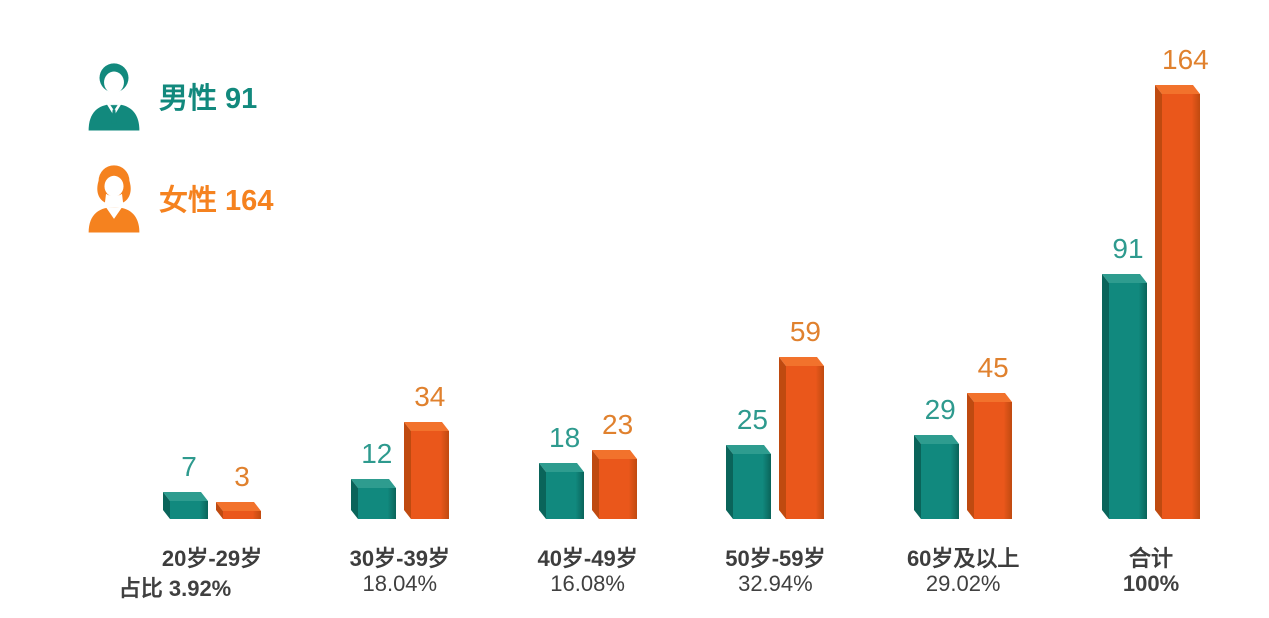 The height and width of the screenshot is (618, 1269). Describe the element at coordinates (114, 97) in the screenshot. I see `male-person-icon` at that location.